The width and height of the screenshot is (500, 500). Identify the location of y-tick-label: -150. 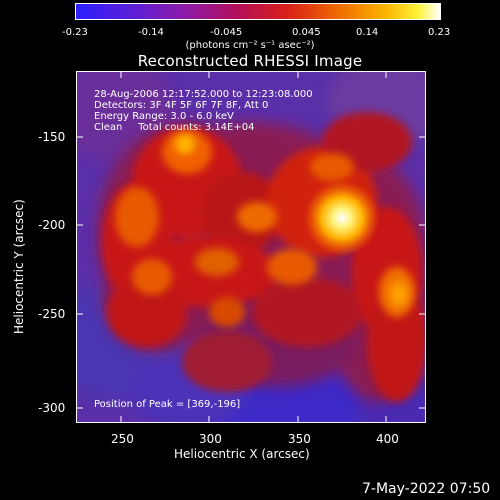
(52, 137).